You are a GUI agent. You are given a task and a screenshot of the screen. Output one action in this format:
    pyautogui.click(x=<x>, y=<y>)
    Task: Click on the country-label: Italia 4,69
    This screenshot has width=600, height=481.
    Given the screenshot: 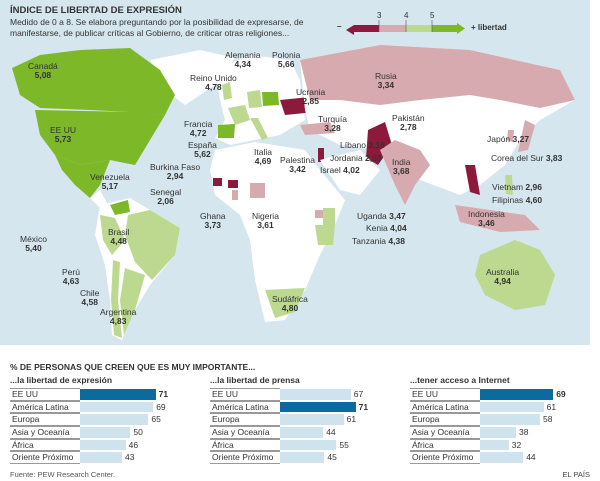 What is the action you would take?
    pyautogui.click(x=263, y=157)
    